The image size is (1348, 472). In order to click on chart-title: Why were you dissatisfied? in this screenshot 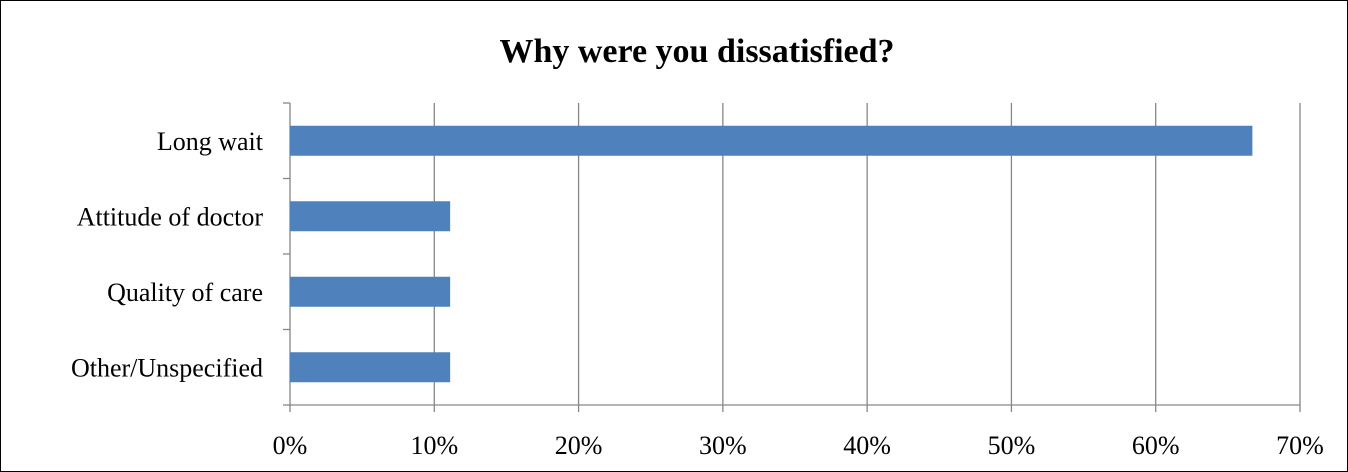, I will do `click(696, 51)`.